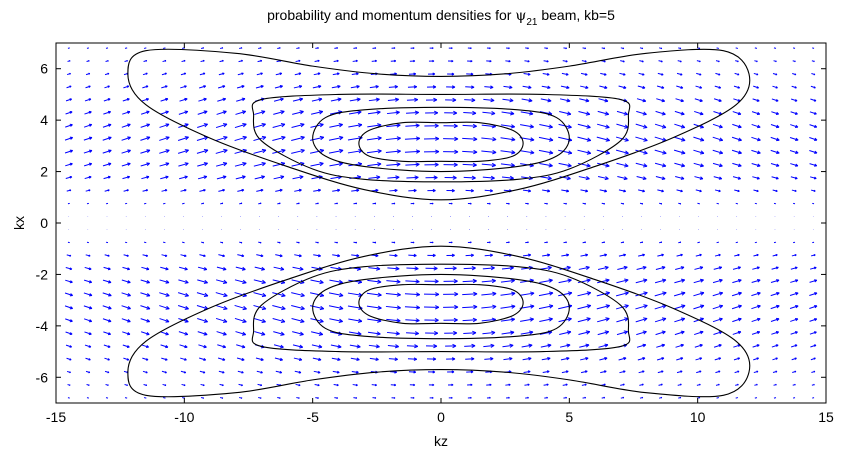 This screenshot has height=453, width=844. What do you see at coordinates (532, 22) in the screenshot?
I see `psi-subscript: 21` at bounding box center [532, 22].